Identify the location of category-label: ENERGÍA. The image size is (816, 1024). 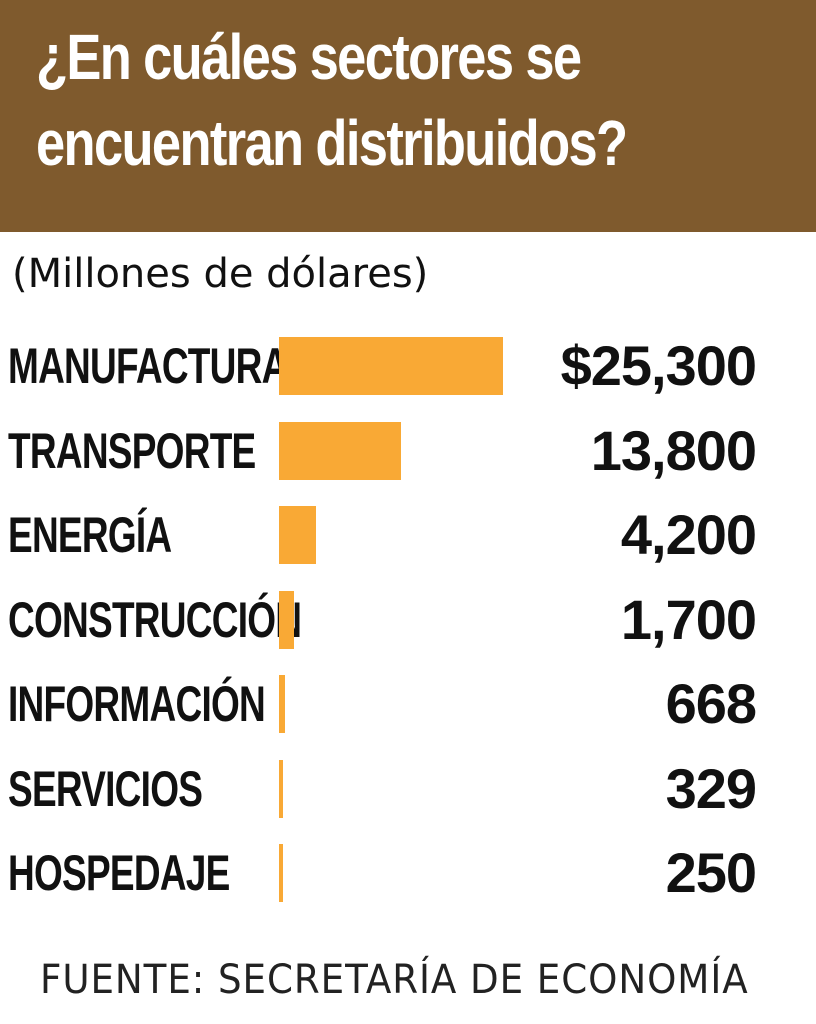
(90, 535).